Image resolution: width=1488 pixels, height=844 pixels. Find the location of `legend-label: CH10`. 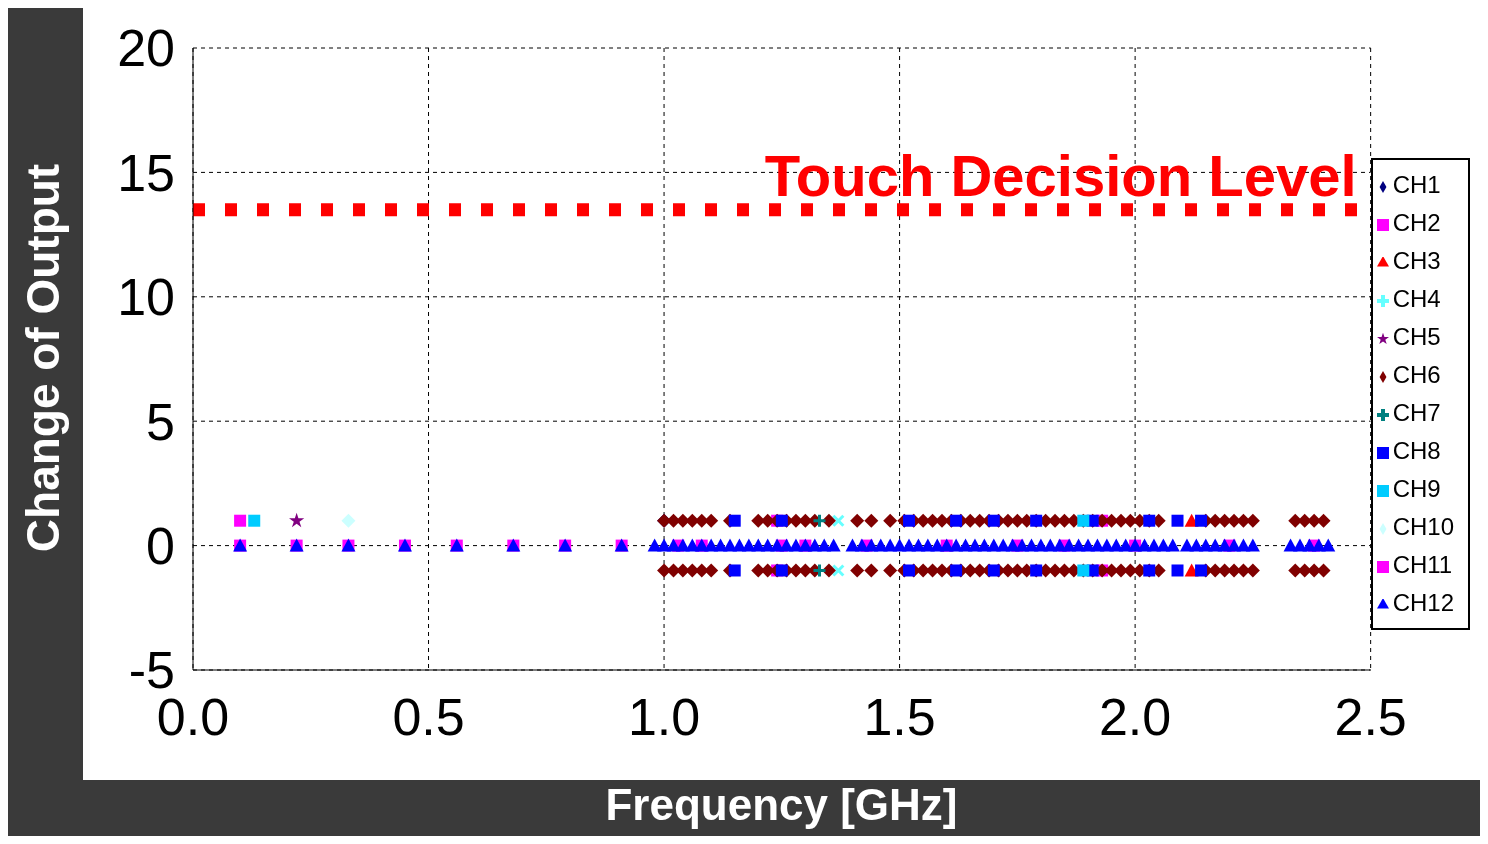

legend-label: CH10 is located at coordinates (1423, 526).